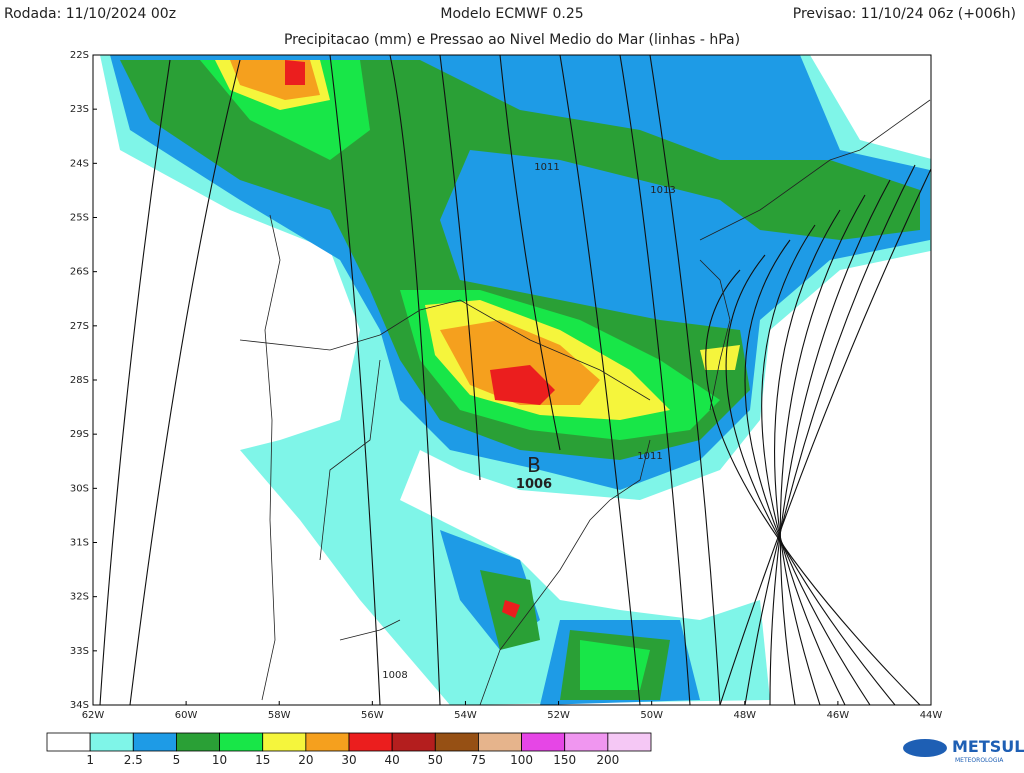 The image size is (1024, 773). Describe the element at coordinates (838, 715) in the screenshot. I see `lon-label: 46W` at that location.